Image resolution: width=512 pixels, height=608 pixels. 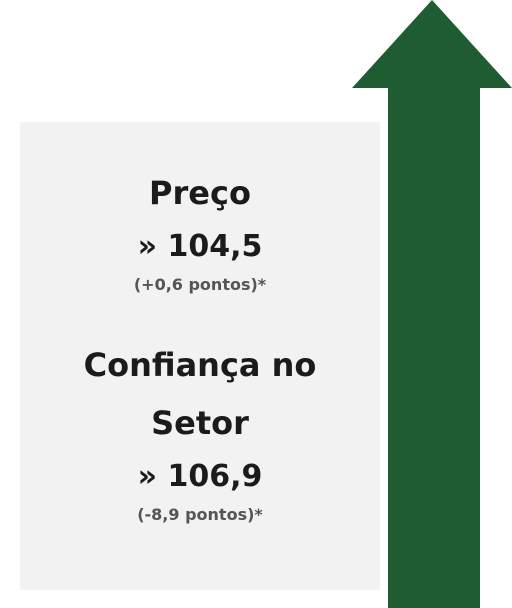 I want to click on indicator-value: » 106,9, so click(x=200, y=476).